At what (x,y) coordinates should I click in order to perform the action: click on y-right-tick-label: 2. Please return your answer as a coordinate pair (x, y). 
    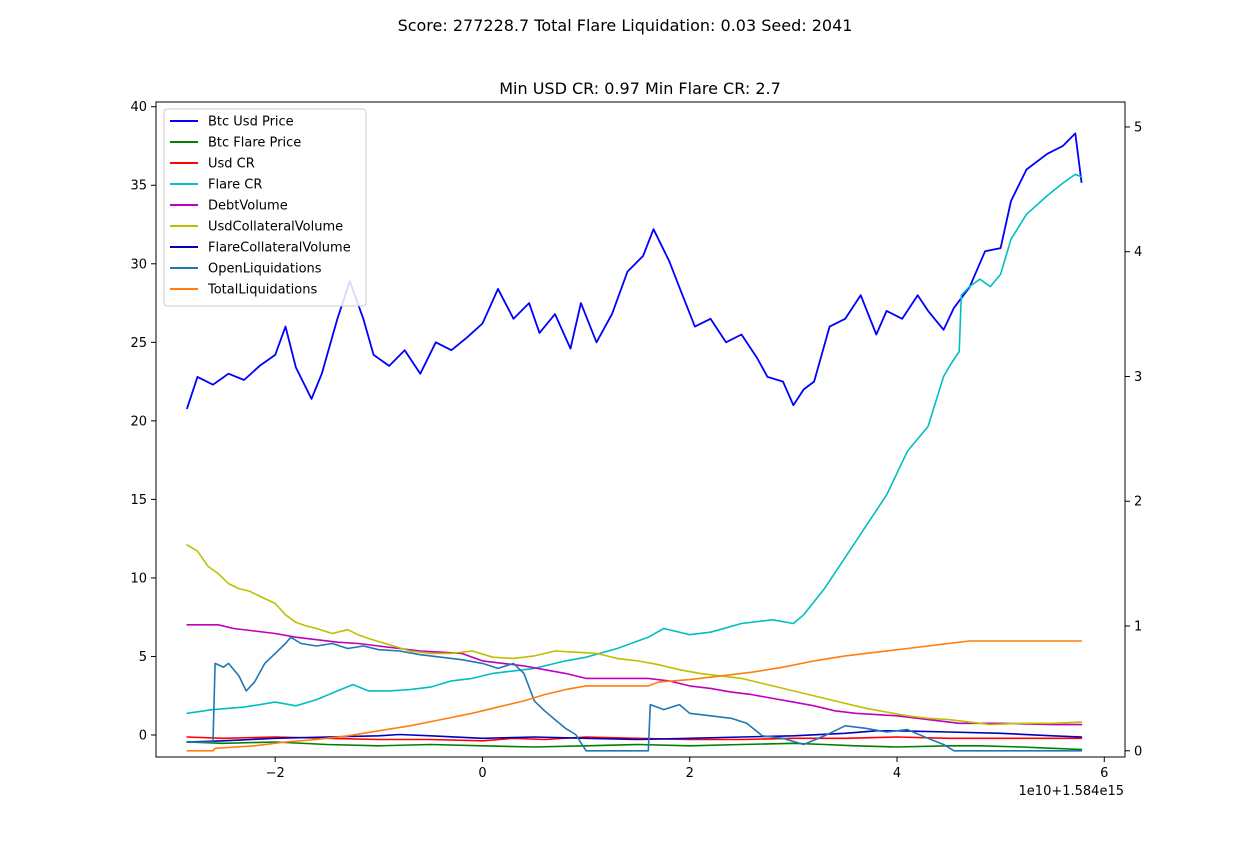
    Looking at the image, I should click on (1138, 502).